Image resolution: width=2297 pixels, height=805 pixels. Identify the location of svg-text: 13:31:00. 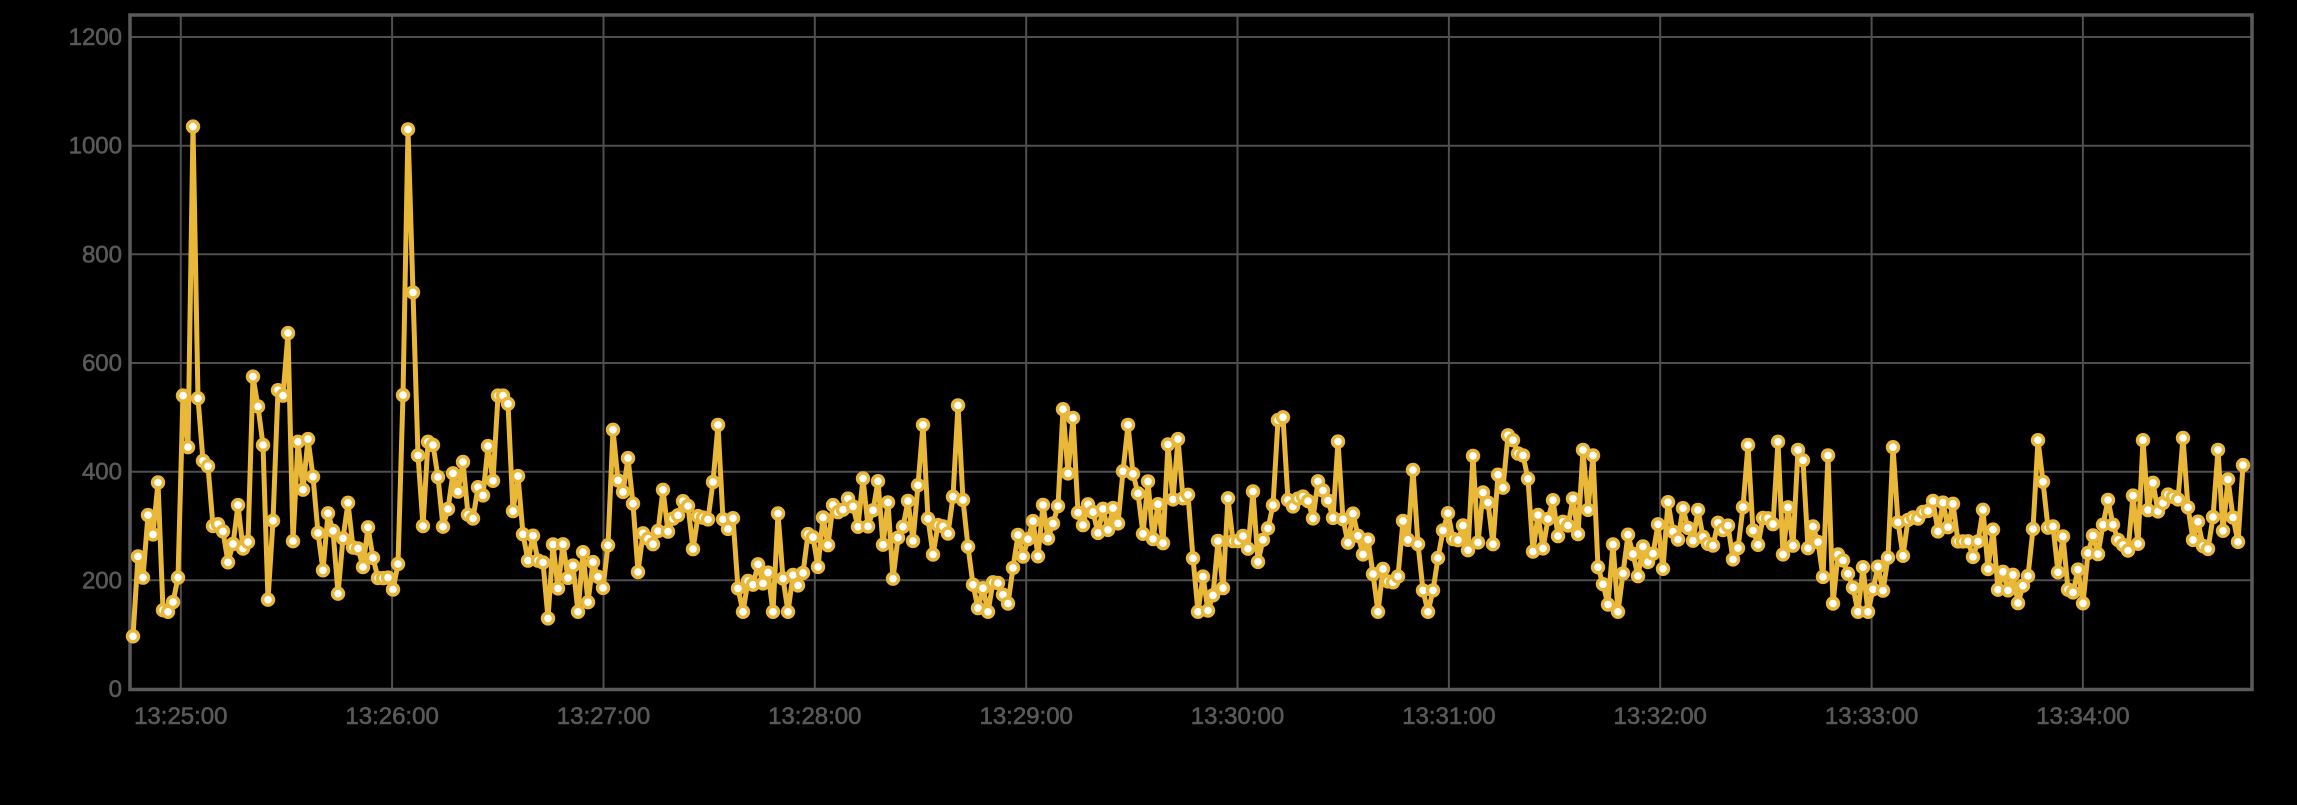
(1448, 716).